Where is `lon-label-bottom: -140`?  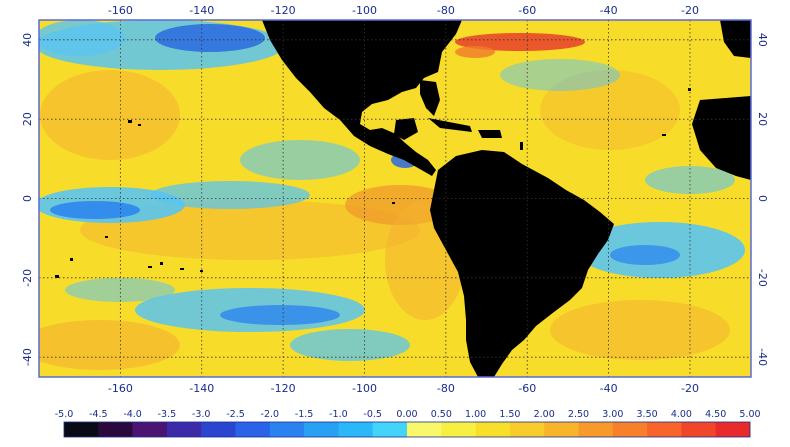 lon-label-bottom: -140 is located at coordinates (201, 388).